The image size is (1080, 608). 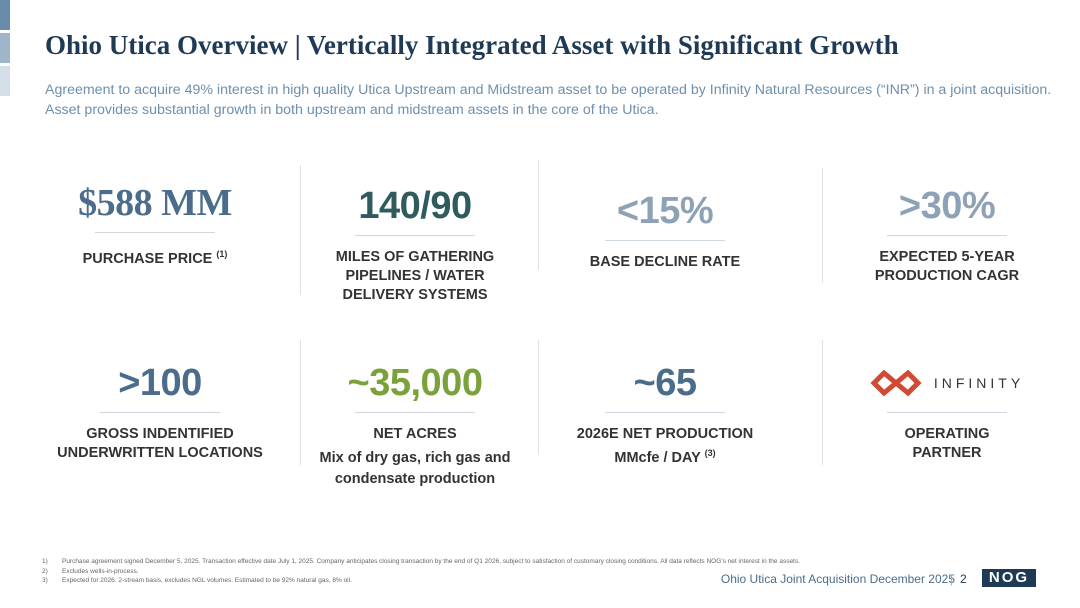 What do you see at coordinates (147, 258) in the screenshot?
I see `label-text: PURCHASE PRICE` at bounding box center [147, 258].